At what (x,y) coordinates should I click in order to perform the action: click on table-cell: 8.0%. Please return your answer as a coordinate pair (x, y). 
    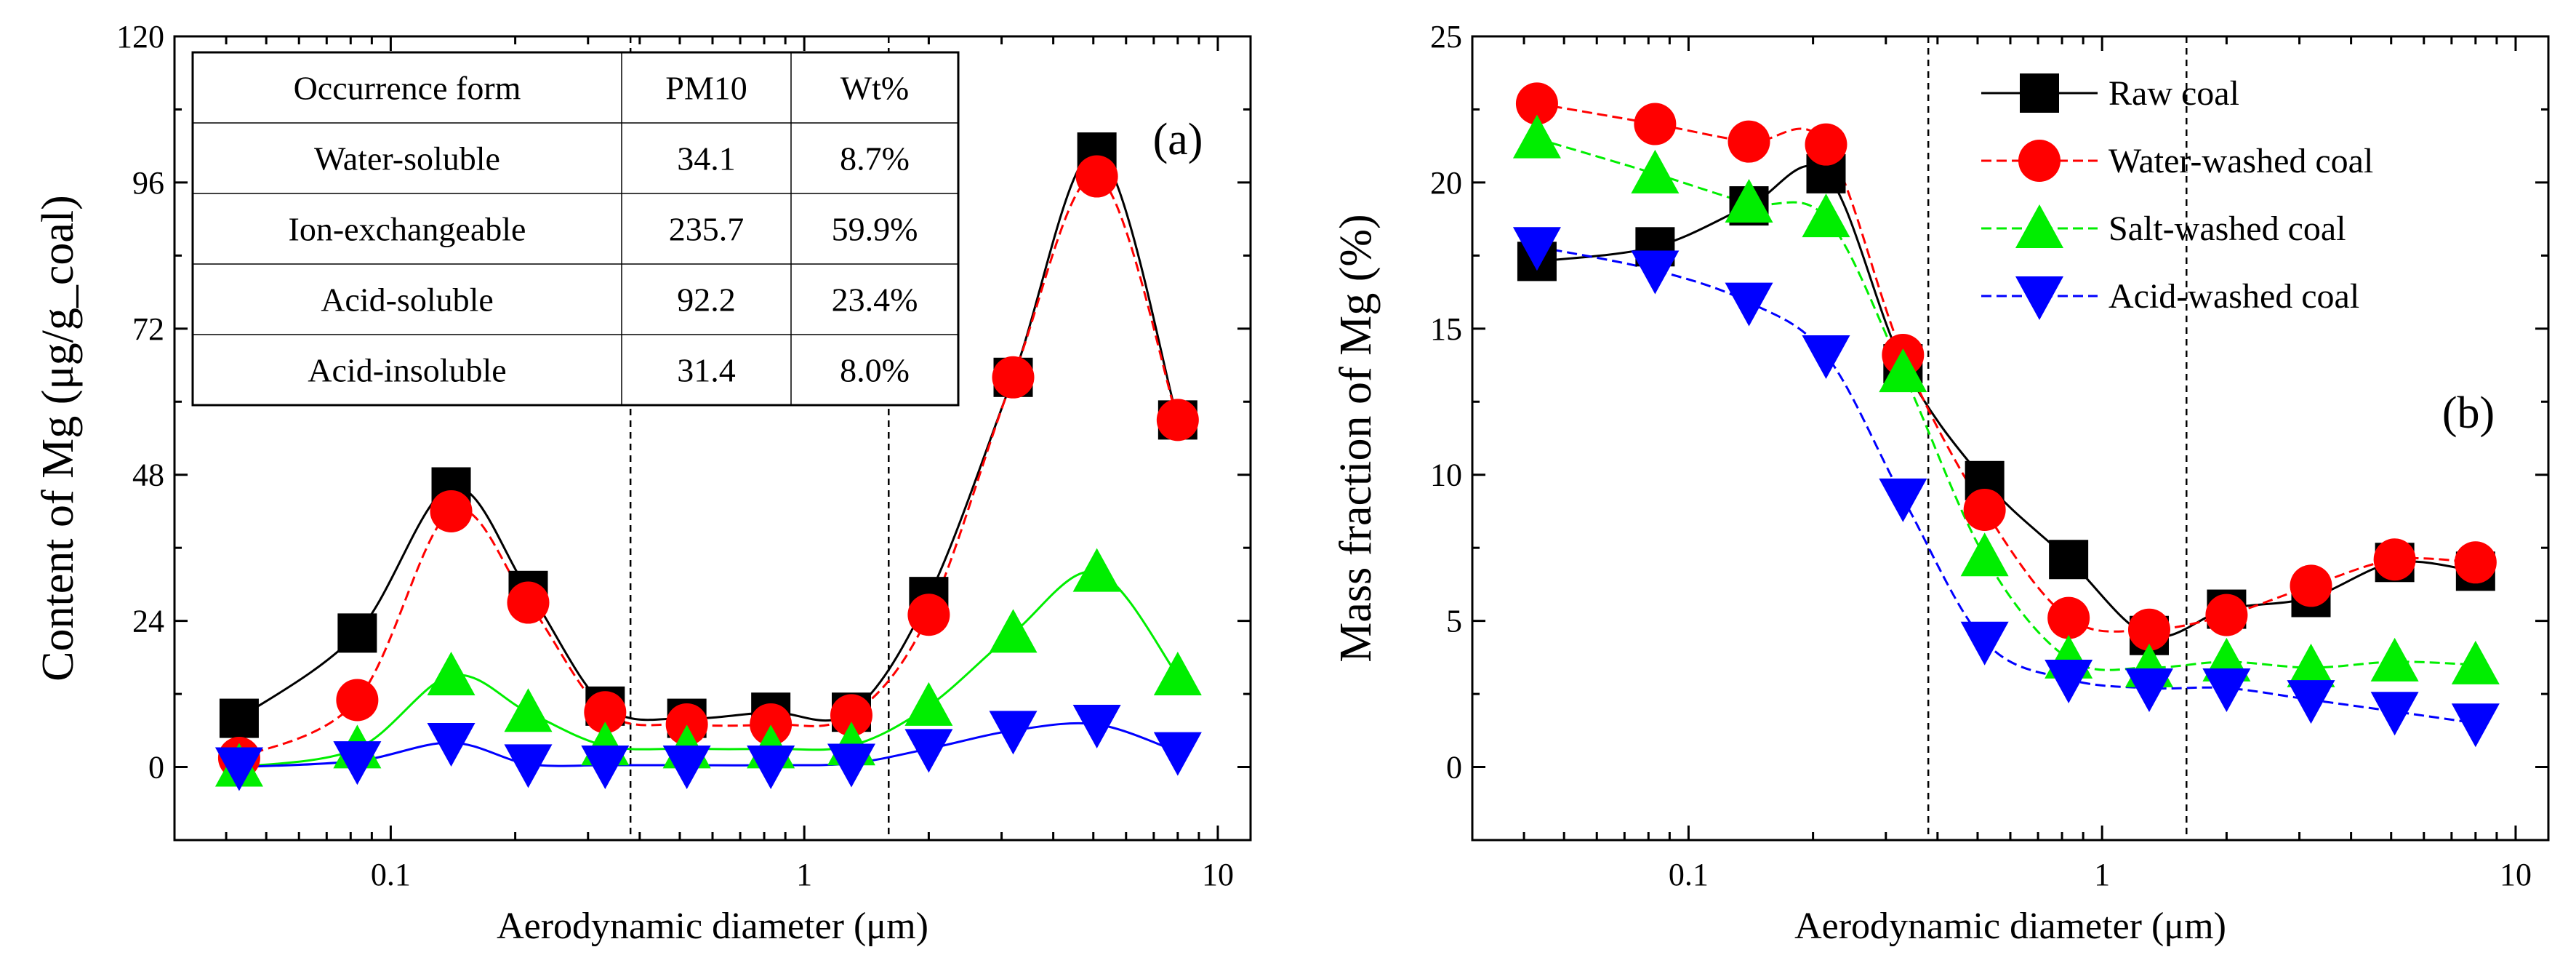
    Looking at the image, I should click on (875, 370).